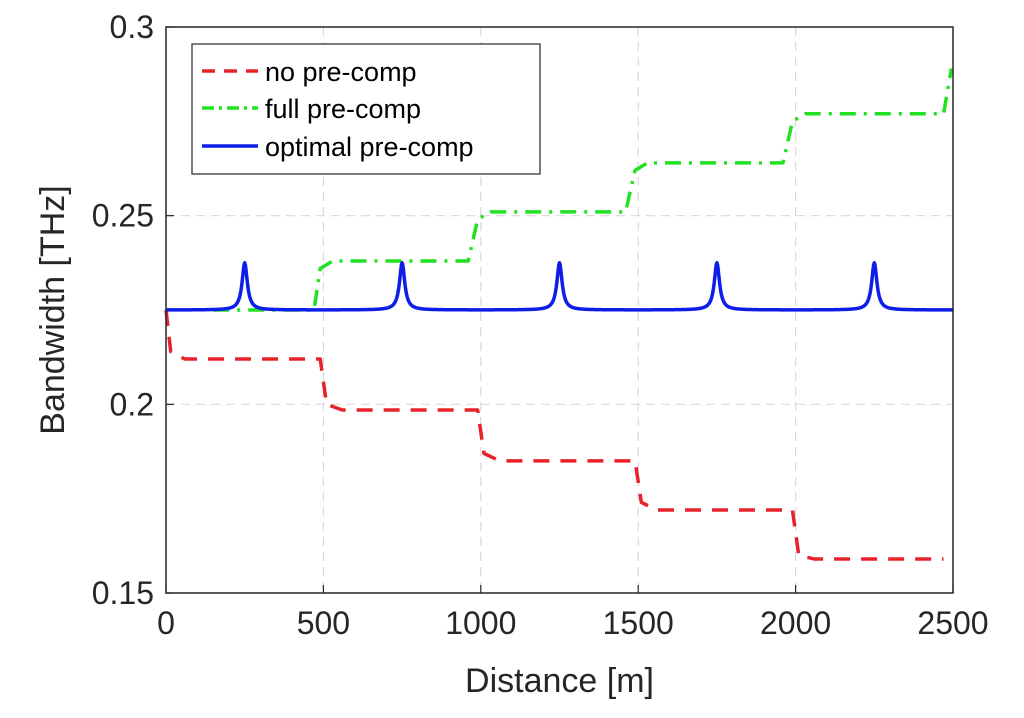 The height and width of the screenshot is (718, 1024). Describe the element at coordinates (123, 593) in the screenshot. I see `y-tick-label: 0.15` at that location.